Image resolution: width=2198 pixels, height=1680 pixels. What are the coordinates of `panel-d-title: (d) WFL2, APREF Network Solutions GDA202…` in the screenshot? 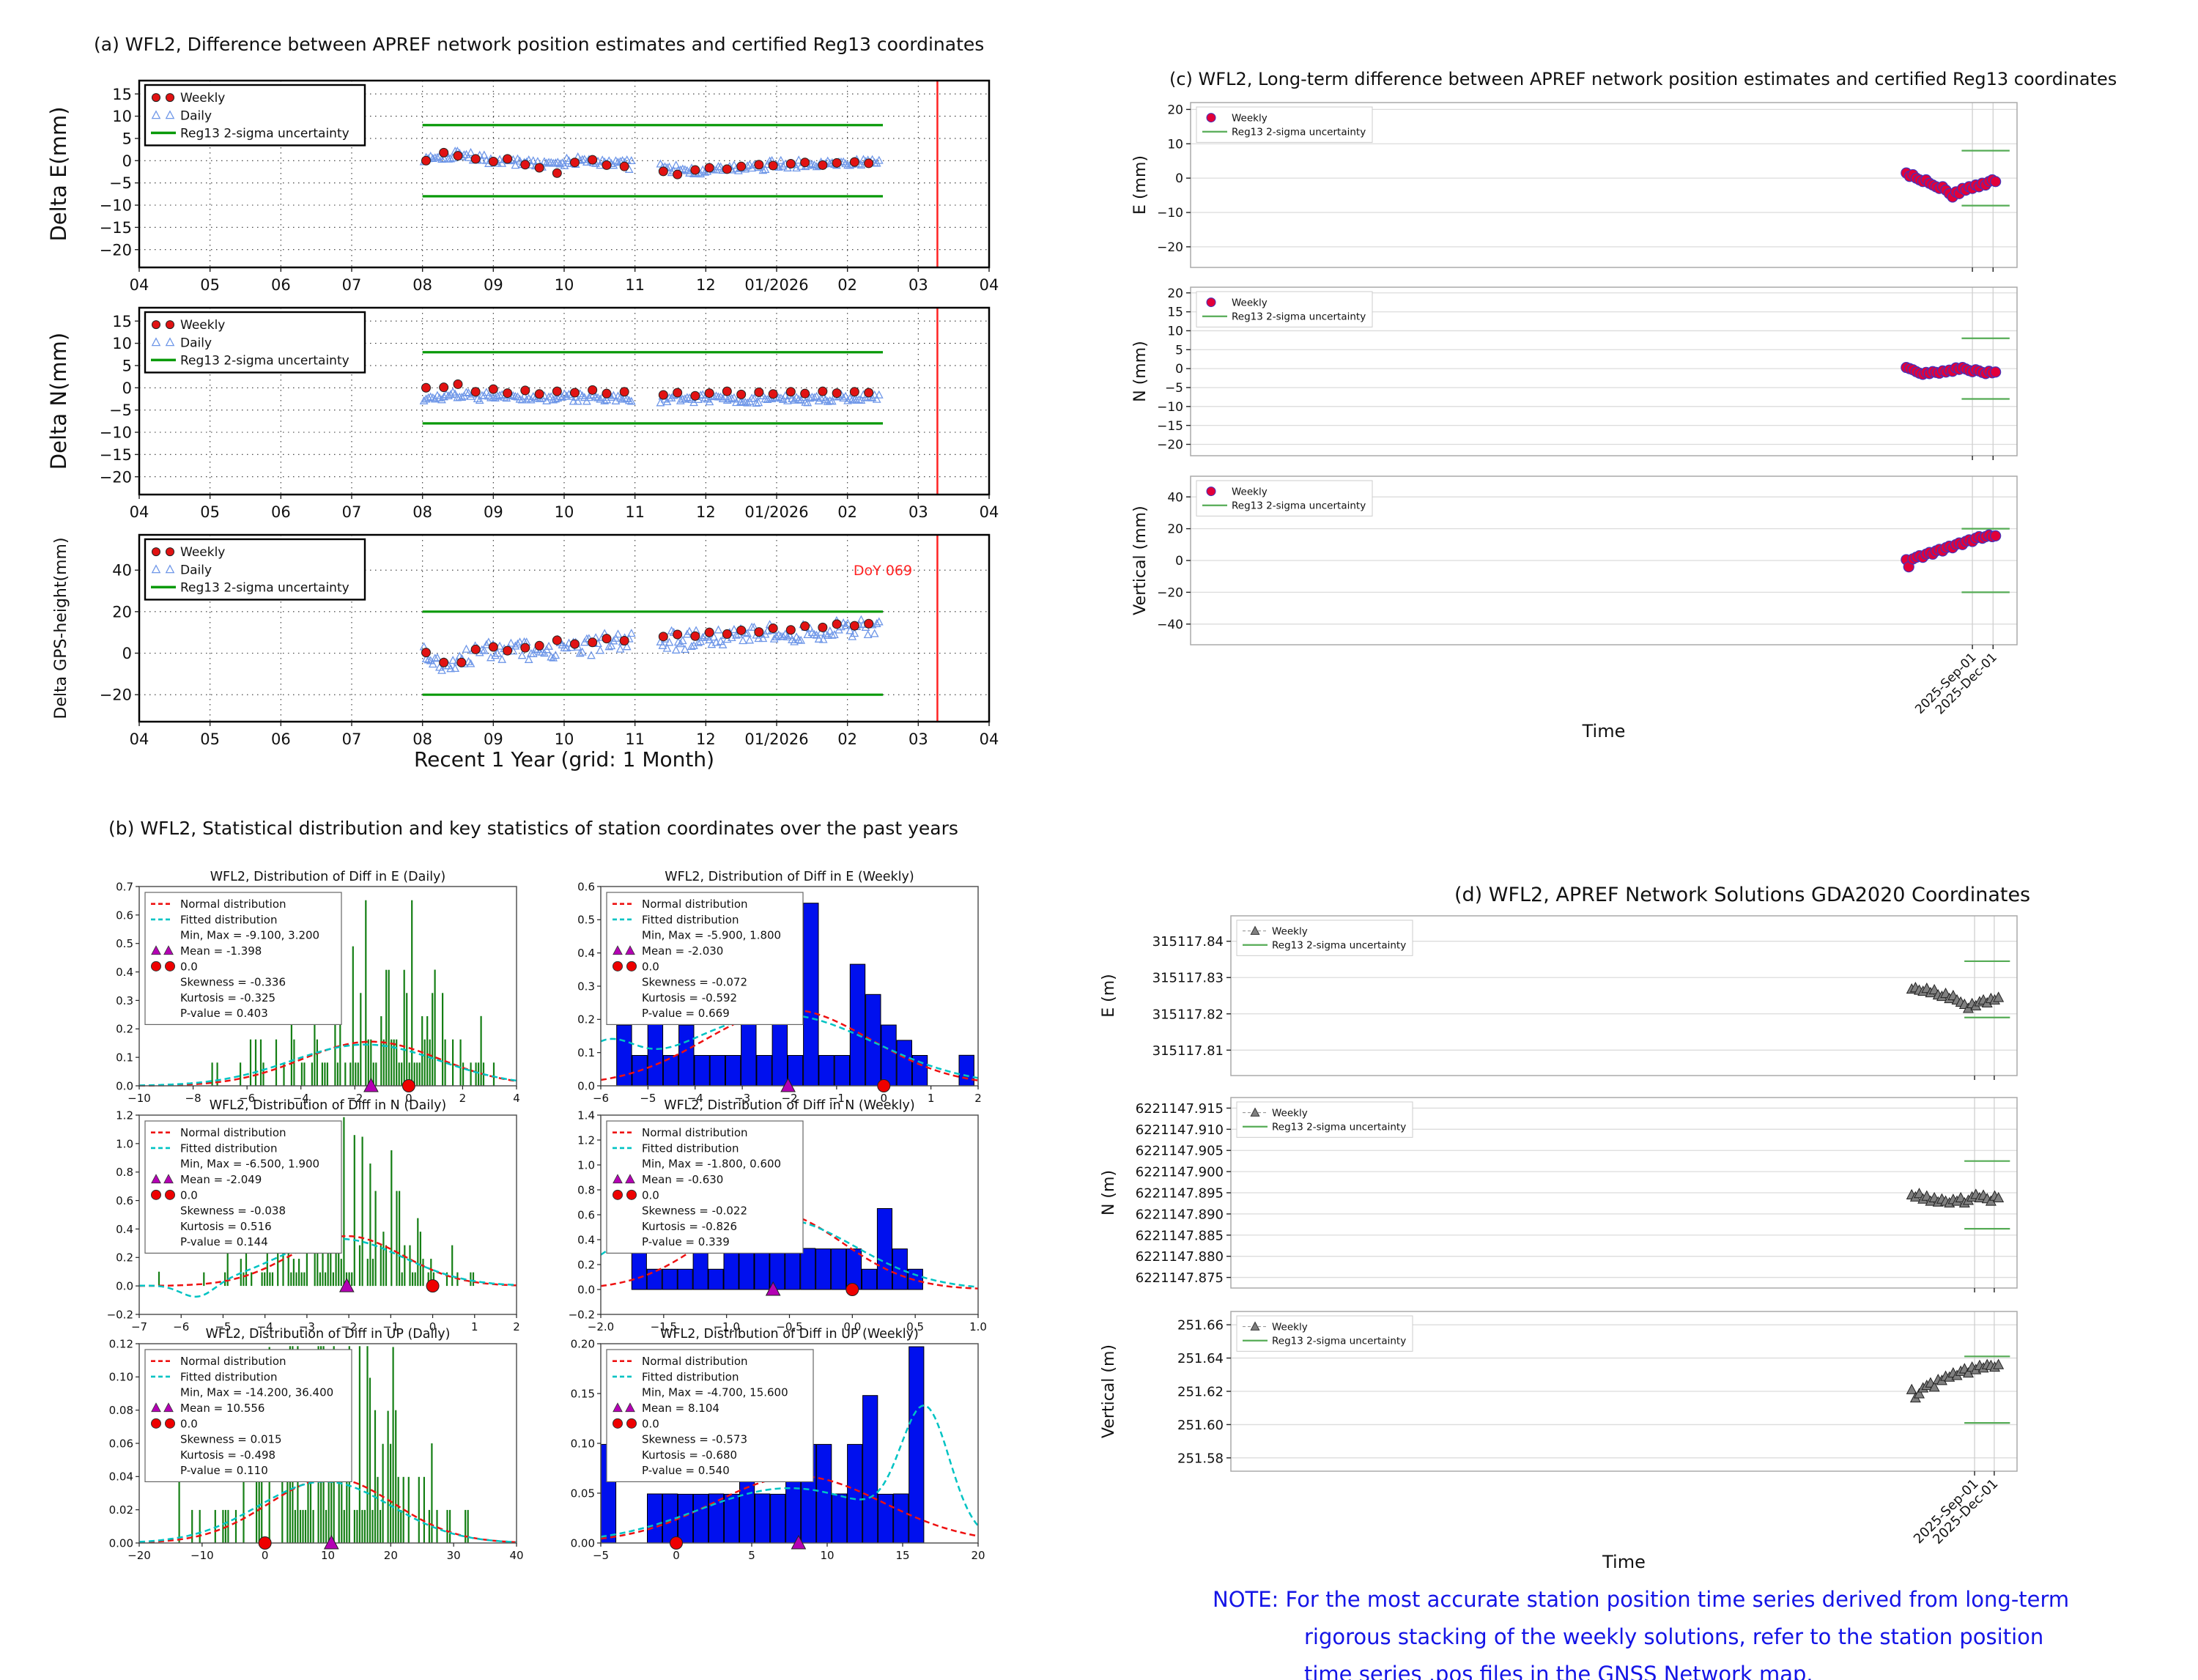 It's located at (1743, 895).